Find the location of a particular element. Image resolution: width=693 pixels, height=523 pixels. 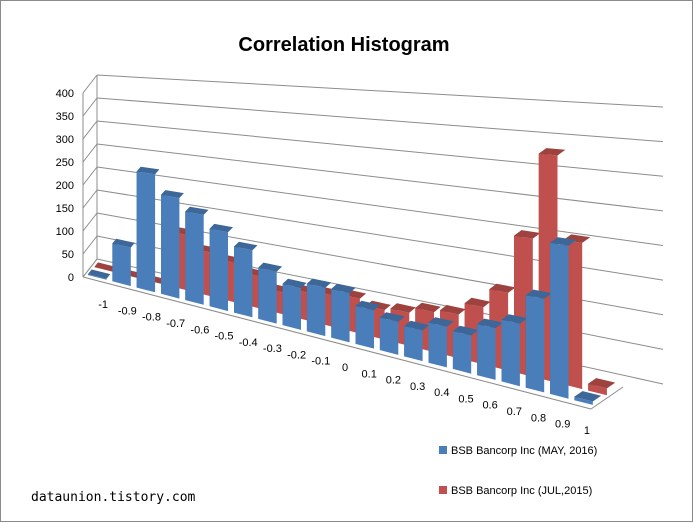

bar-may-2016--0.6 is located at coordinates (197, 255).